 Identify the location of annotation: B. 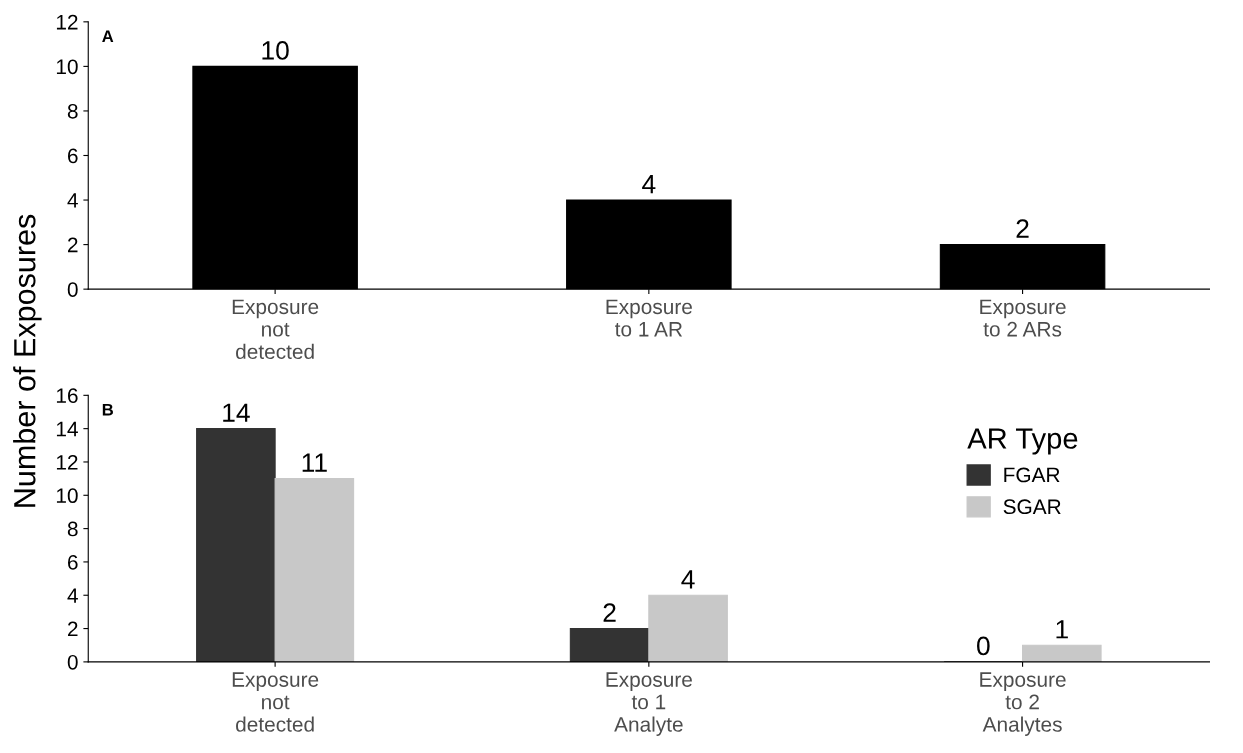
(107, 409).